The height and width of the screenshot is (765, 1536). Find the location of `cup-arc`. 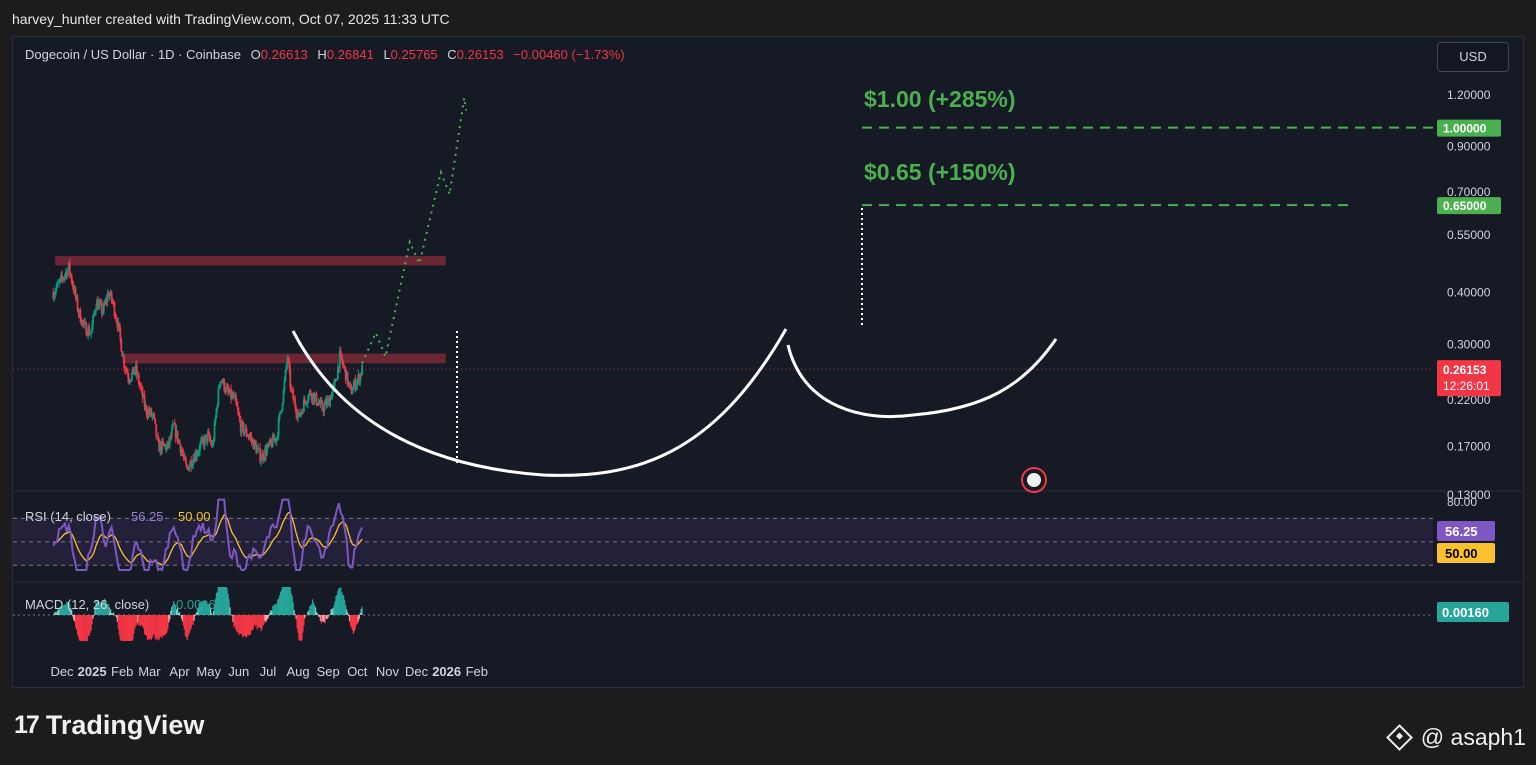

cup-arc is located at coordinates (539, 402).